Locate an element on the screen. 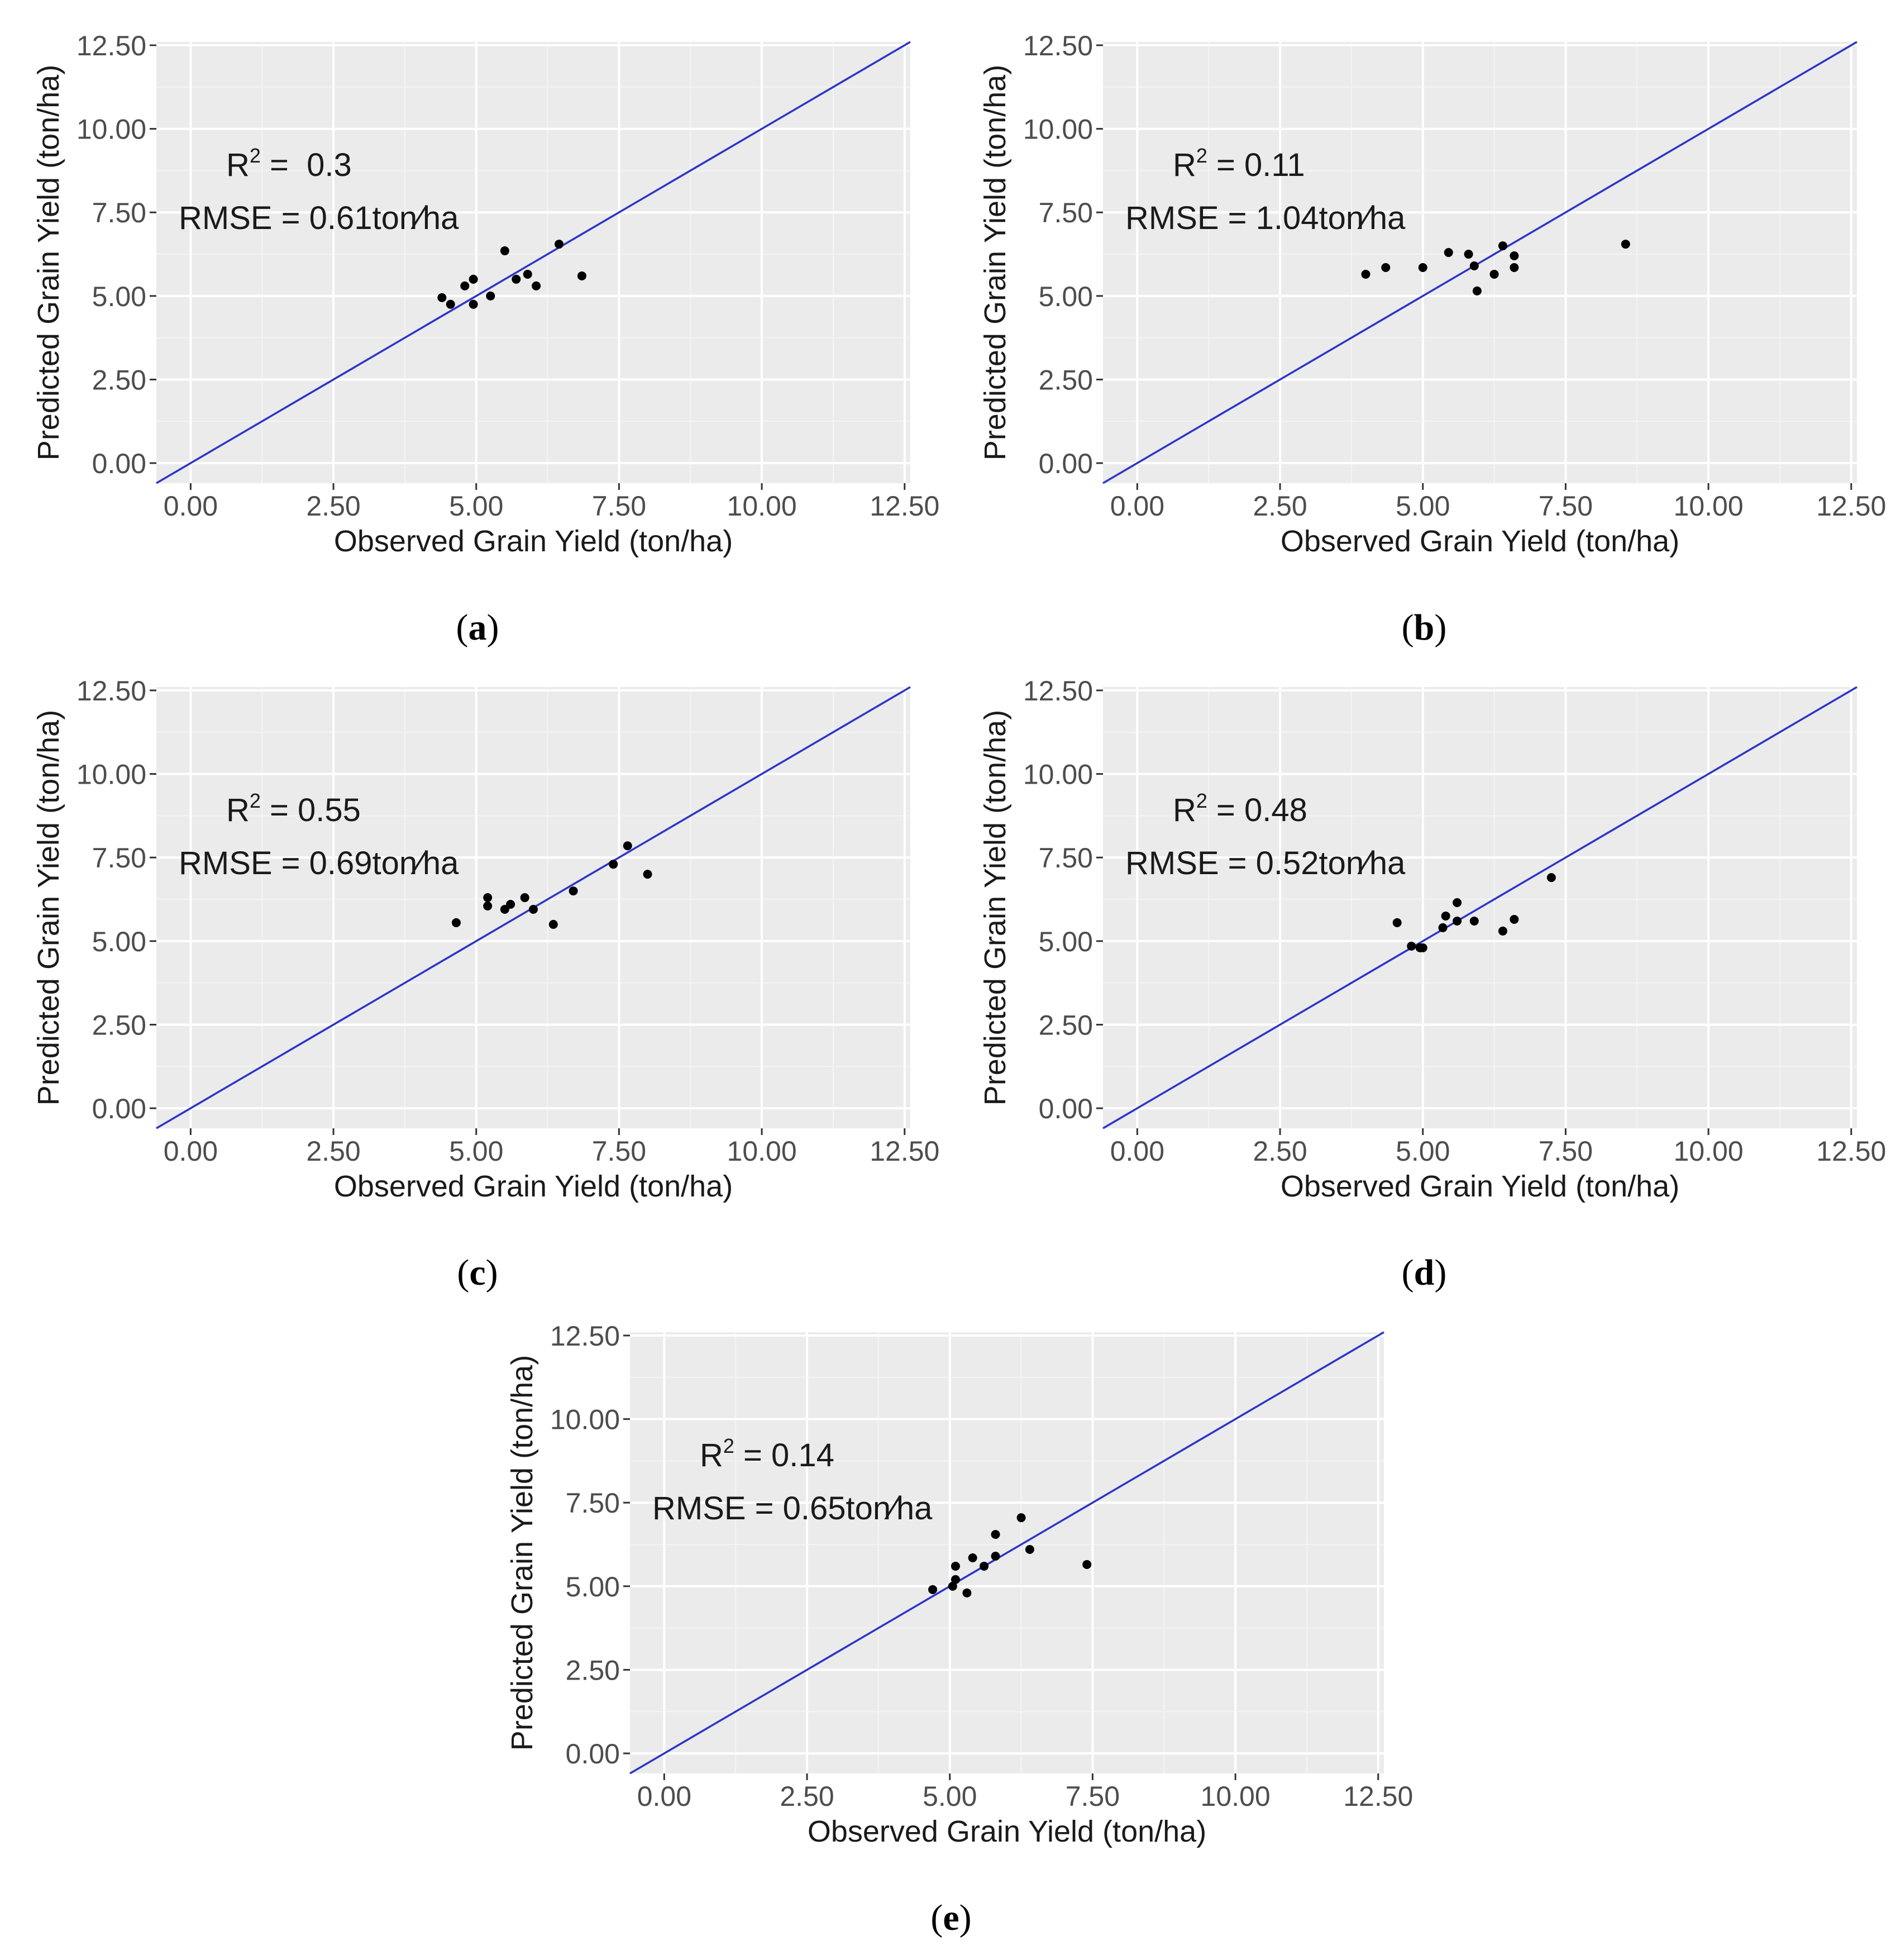 The width and height of the screenshot is (1891, 1960). rmse-annotation: RMSE = 0.52ton∕ha is located at coordinates (1265, 863).